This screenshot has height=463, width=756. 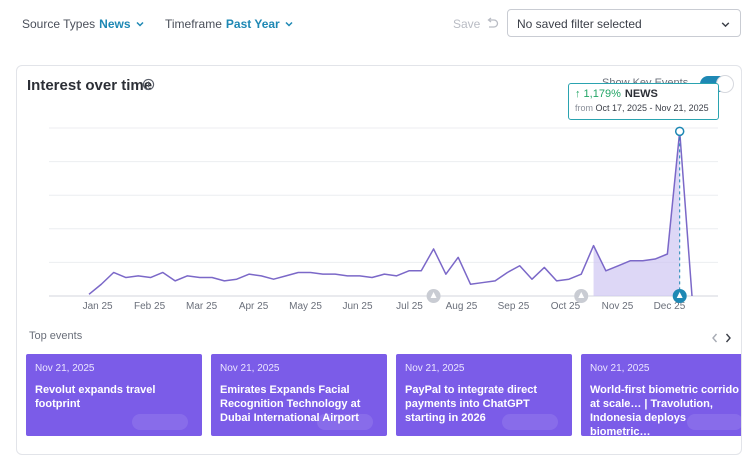 What do you see at coordinates (59, 24) in the screenshot?
I see `source-types-label: Source Types` at bounding box center [59, 24].